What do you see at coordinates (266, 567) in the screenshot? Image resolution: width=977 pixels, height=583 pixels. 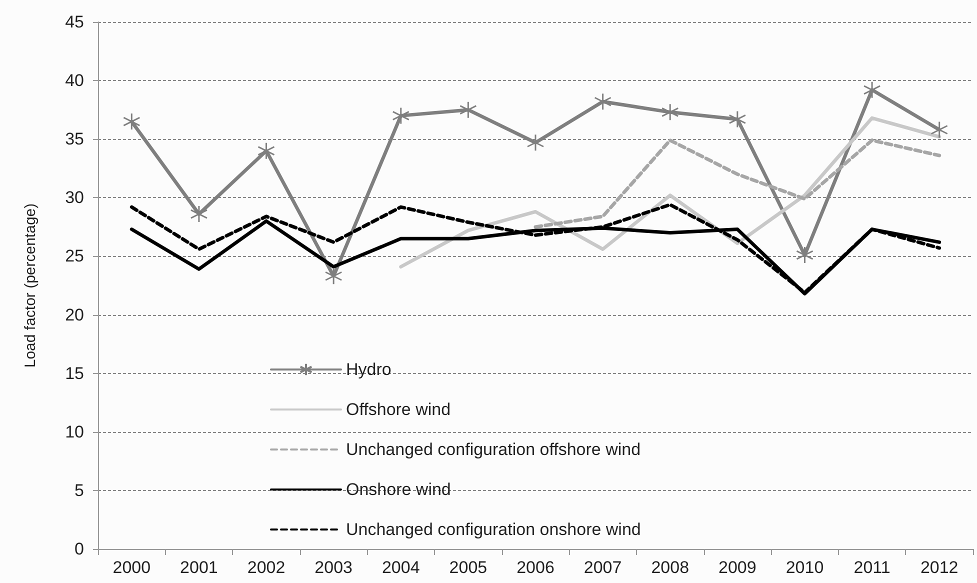 I see `x-tick-label: 2002` at bounding box center [266, 567].